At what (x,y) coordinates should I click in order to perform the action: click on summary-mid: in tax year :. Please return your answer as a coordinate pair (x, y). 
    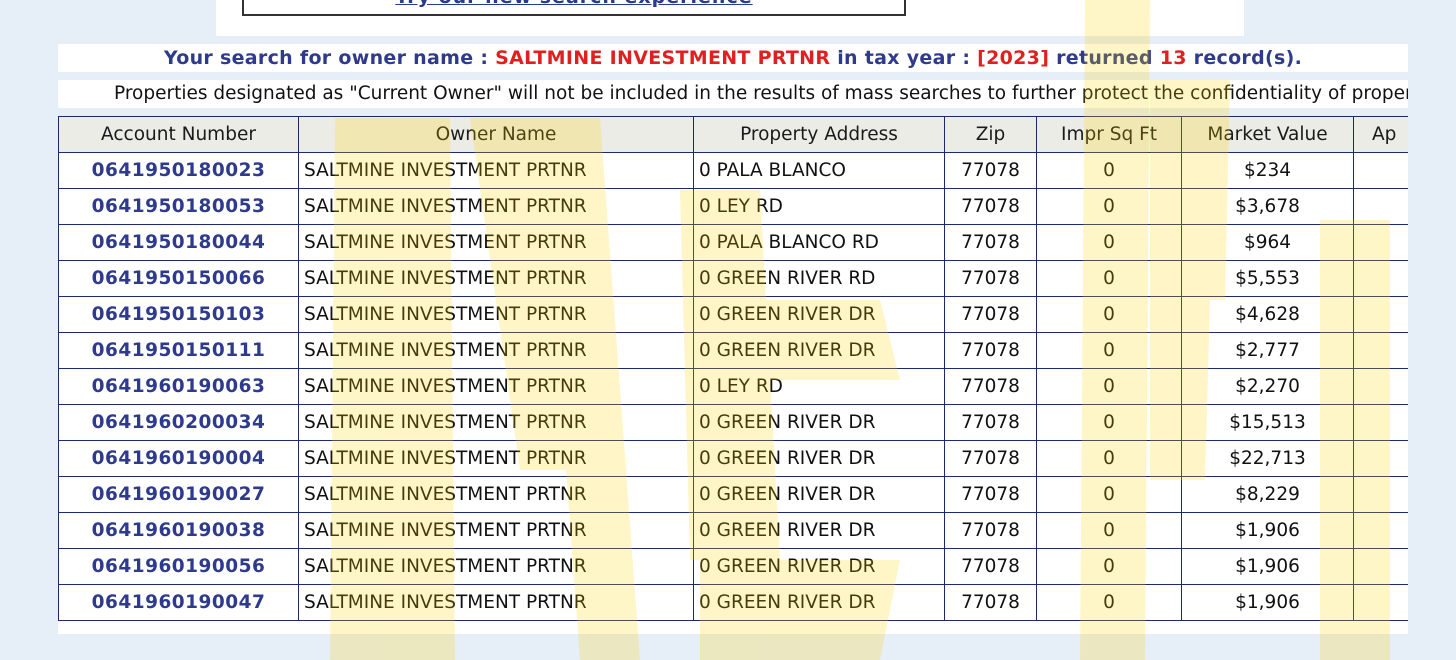
    Looking at the image, I should click on (904, 58).